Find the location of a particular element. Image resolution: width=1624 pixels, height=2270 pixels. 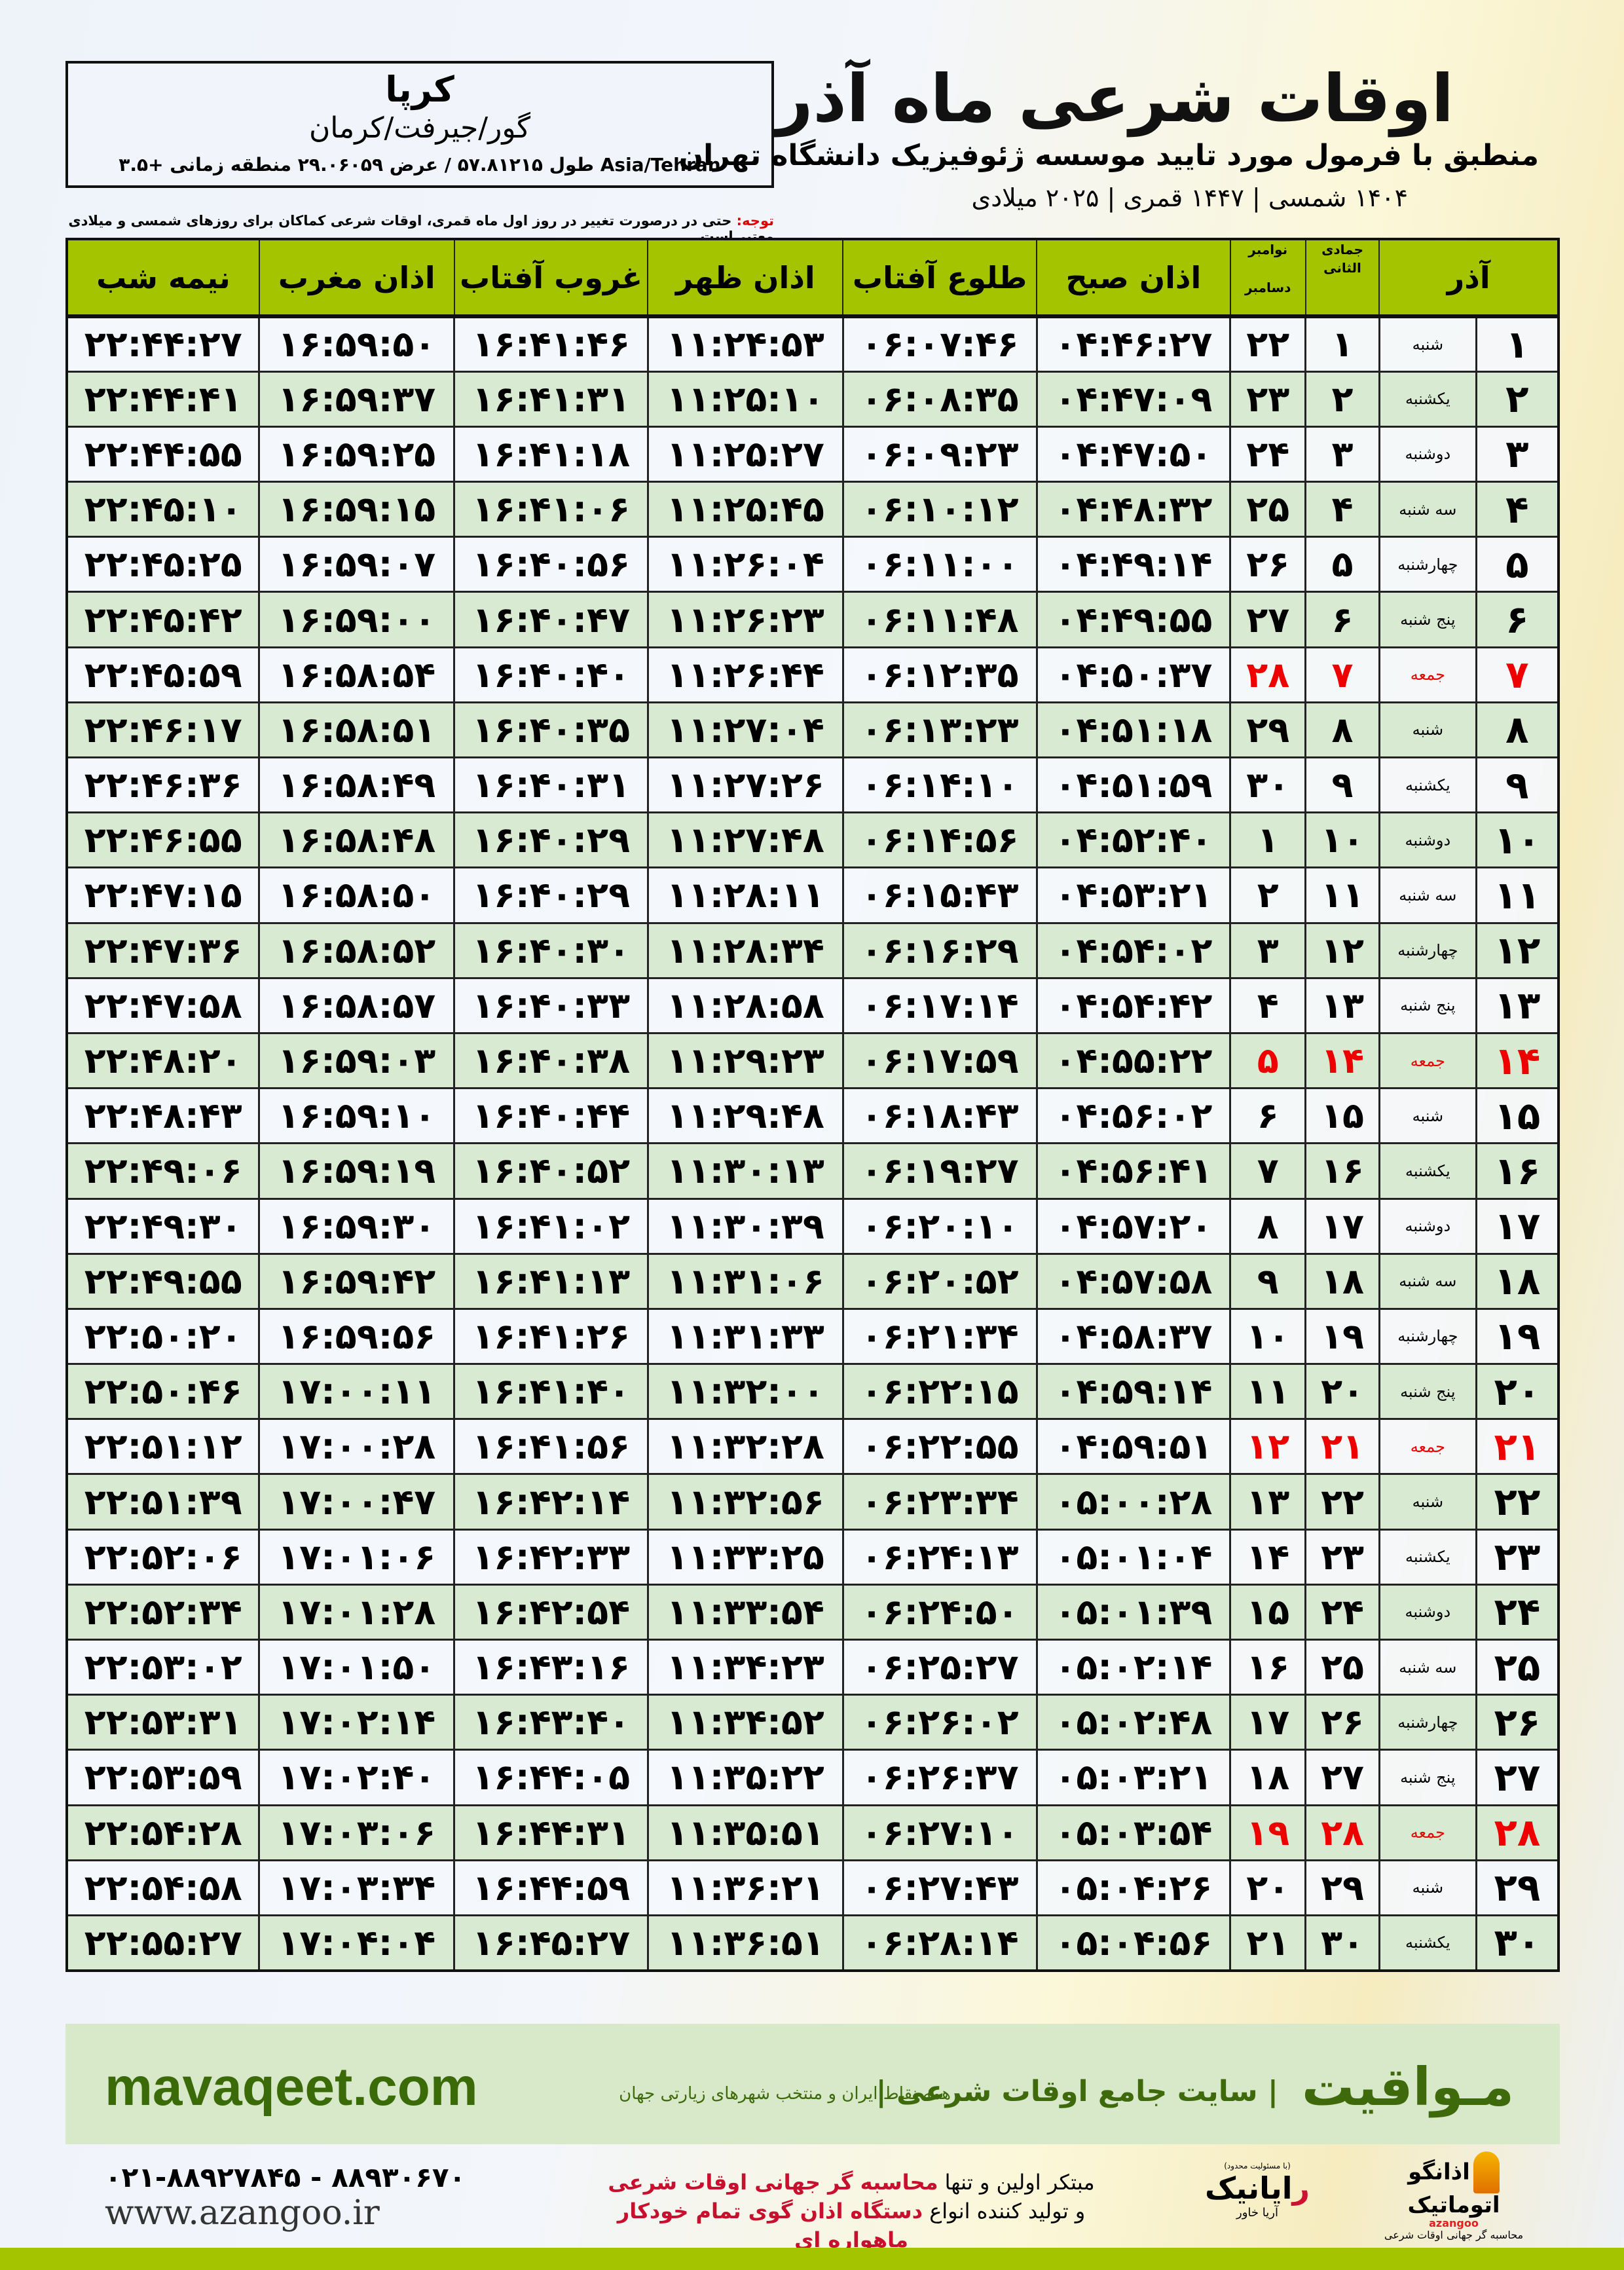

cell-gregorian-day: ۱۹ is located at coordinates (1268, 1832).